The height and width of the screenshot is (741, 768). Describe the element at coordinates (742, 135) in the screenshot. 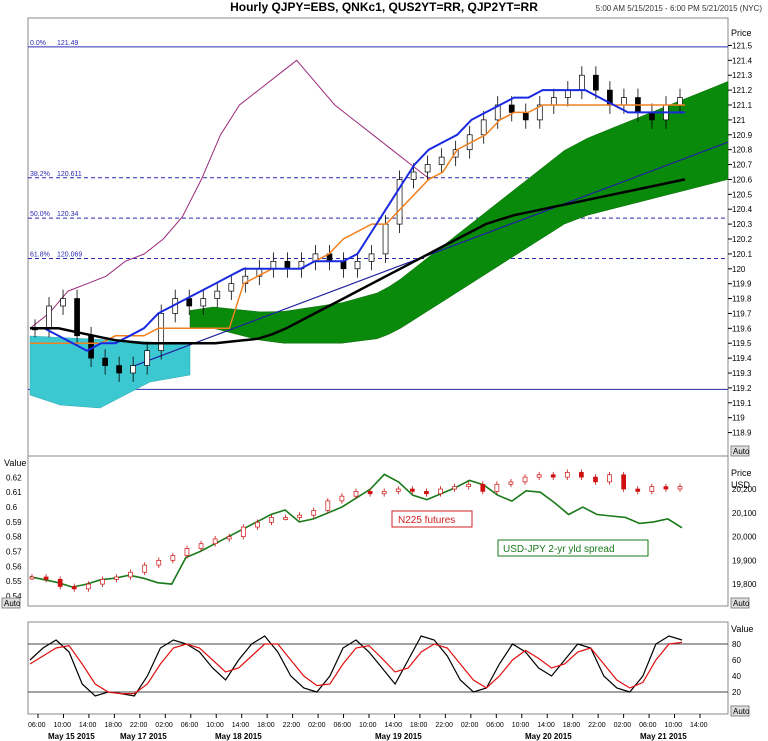

I see `y-tick-label: 120.9` at that location.